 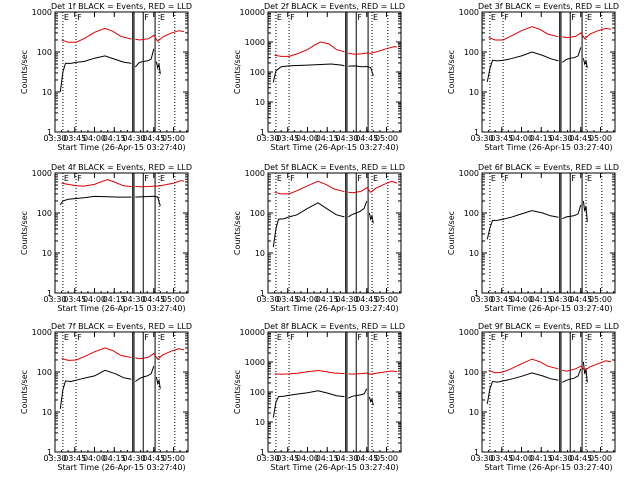 I want to click on panel-title: Det 3f BLACK = Events, RED = LLD, so click(x=548, y=6).